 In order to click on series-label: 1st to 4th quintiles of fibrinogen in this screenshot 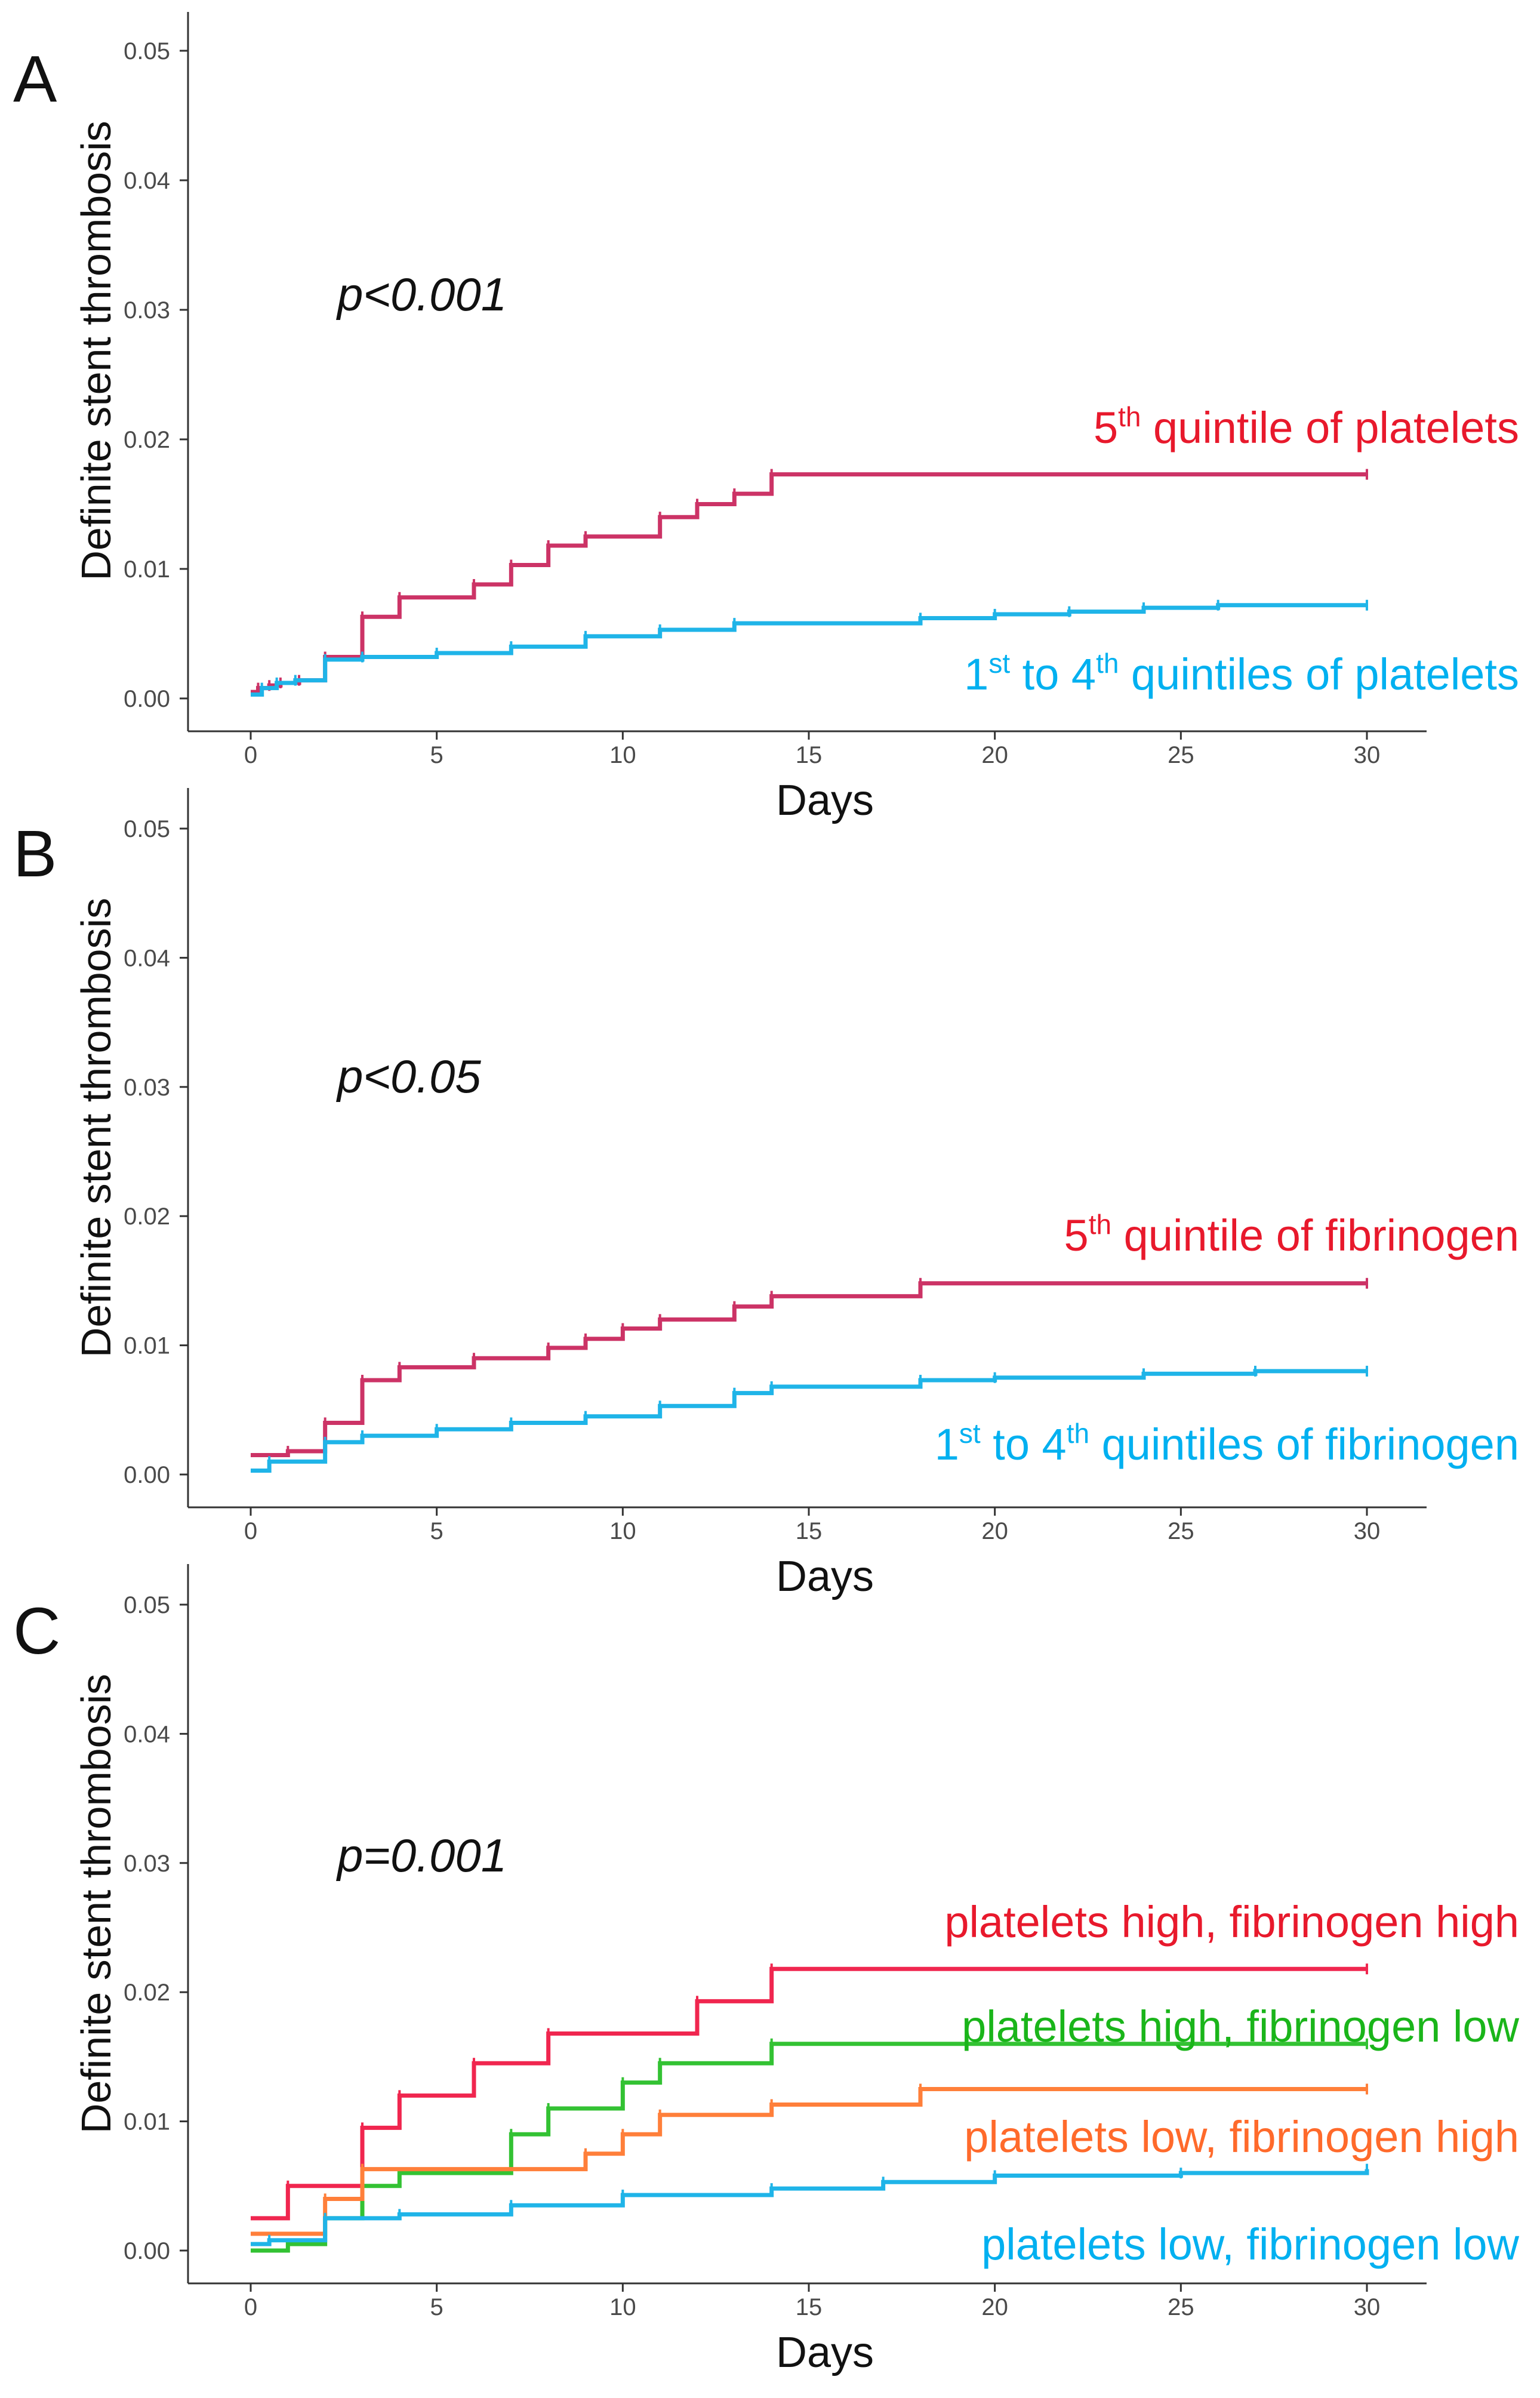, I will do `click(1227, 1443)`.